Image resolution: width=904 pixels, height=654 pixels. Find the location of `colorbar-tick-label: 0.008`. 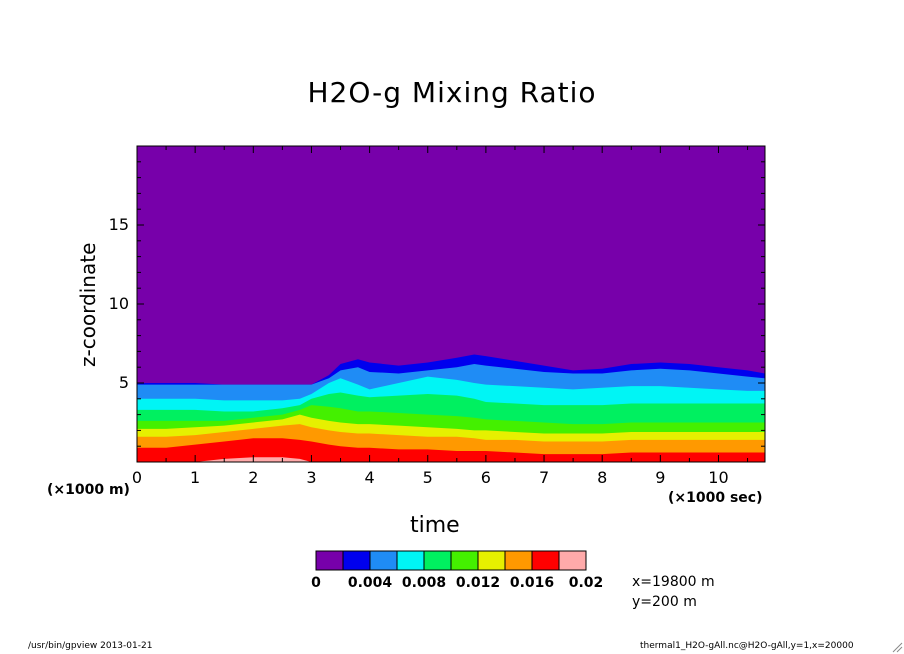

colorbar-tick-label: 0.008 is located at coordinates (424, 583).